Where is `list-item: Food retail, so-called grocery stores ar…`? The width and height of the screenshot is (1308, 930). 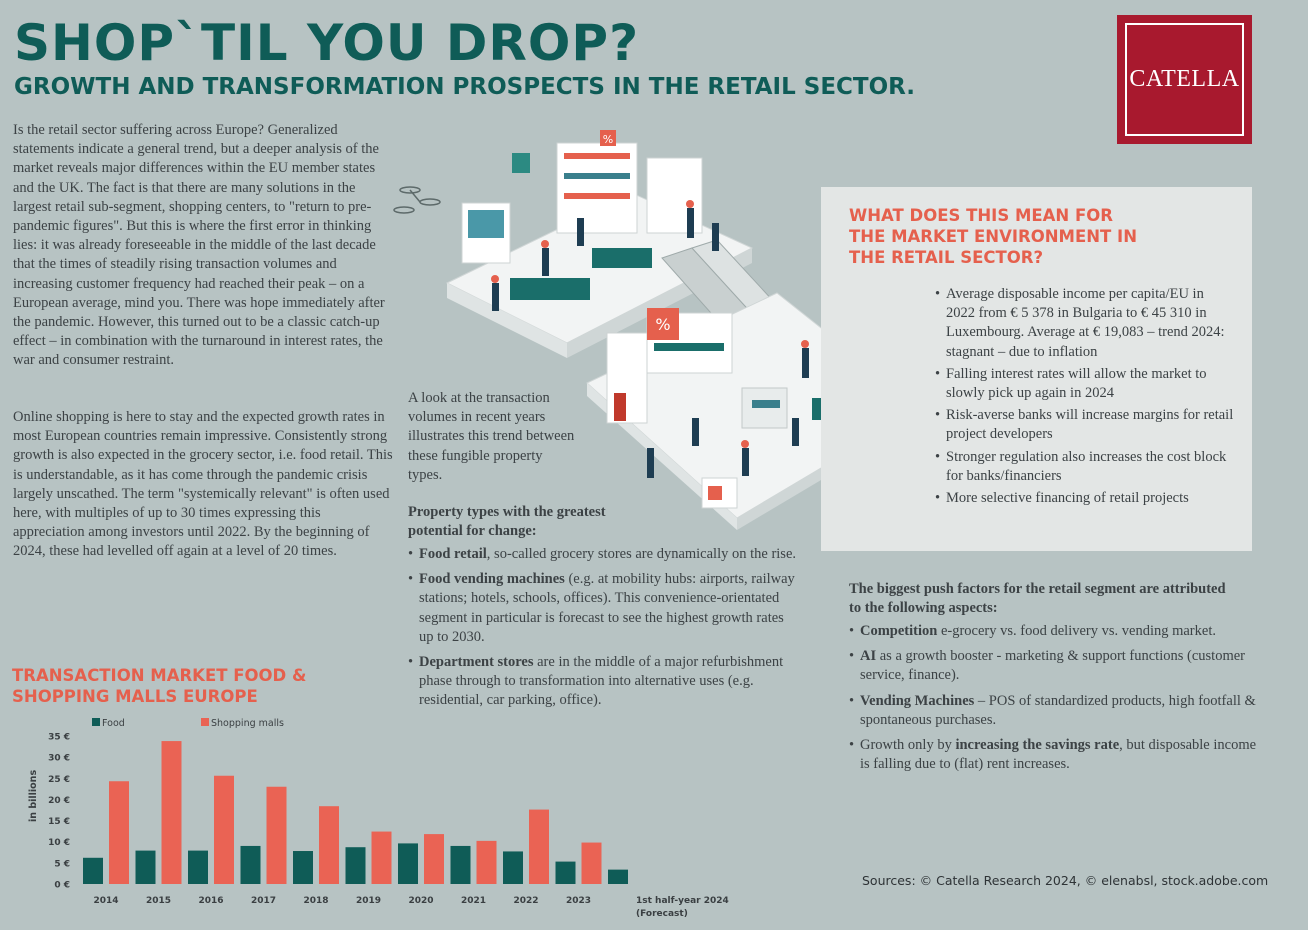 list-item: Food retail, so-called grocery stores ar… is located at coordinates (604, 554).